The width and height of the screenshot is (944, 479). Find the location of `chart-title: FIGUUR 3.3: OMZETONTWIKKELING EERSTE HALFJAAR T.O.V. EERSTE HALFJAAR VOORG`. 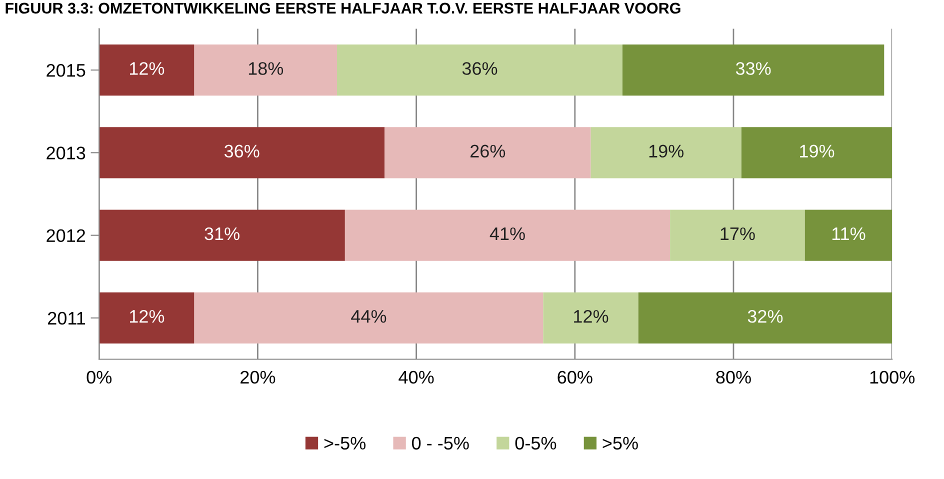

chart-title: FIGUUR 3.3: OMZETONTWIKKELING EERSTE HALFJAAR T.O.V. EERSTE HALFJAAR VOORG is located at coordinates (343, 8).